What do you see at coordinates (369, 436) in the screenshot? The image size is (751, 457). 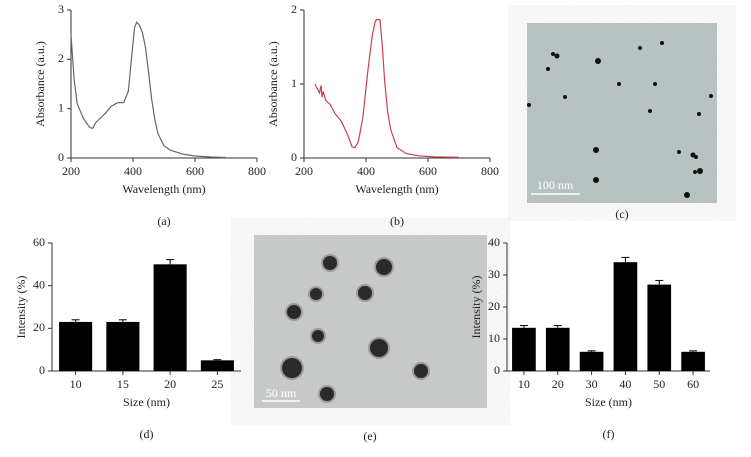 I see `panel-label: (e)` at bounding box center [369, 436].